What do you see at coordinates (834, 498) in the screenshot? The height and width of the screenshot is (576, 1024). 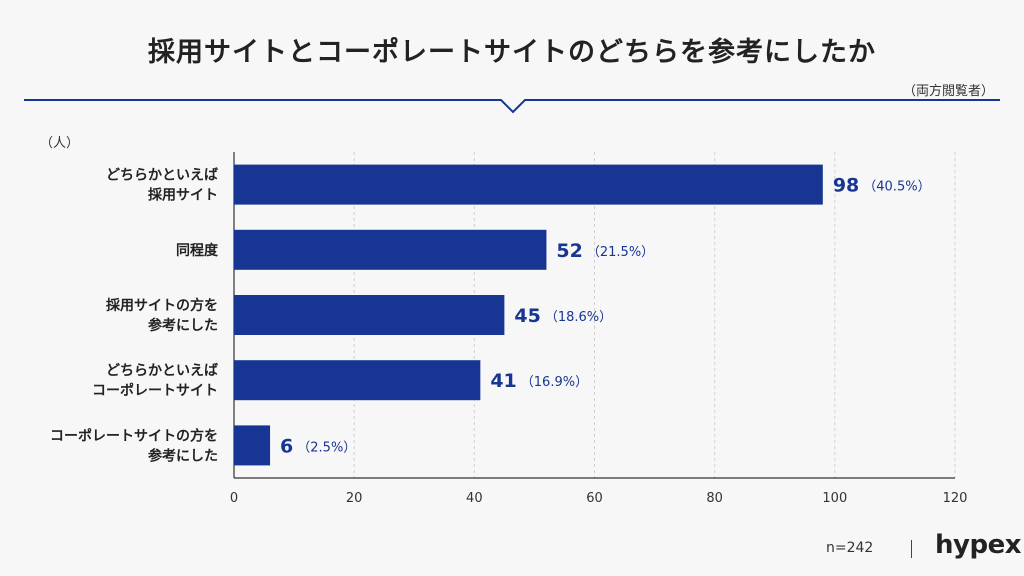 I see `x-tick-label: 100` at bounding box center [834, 498].